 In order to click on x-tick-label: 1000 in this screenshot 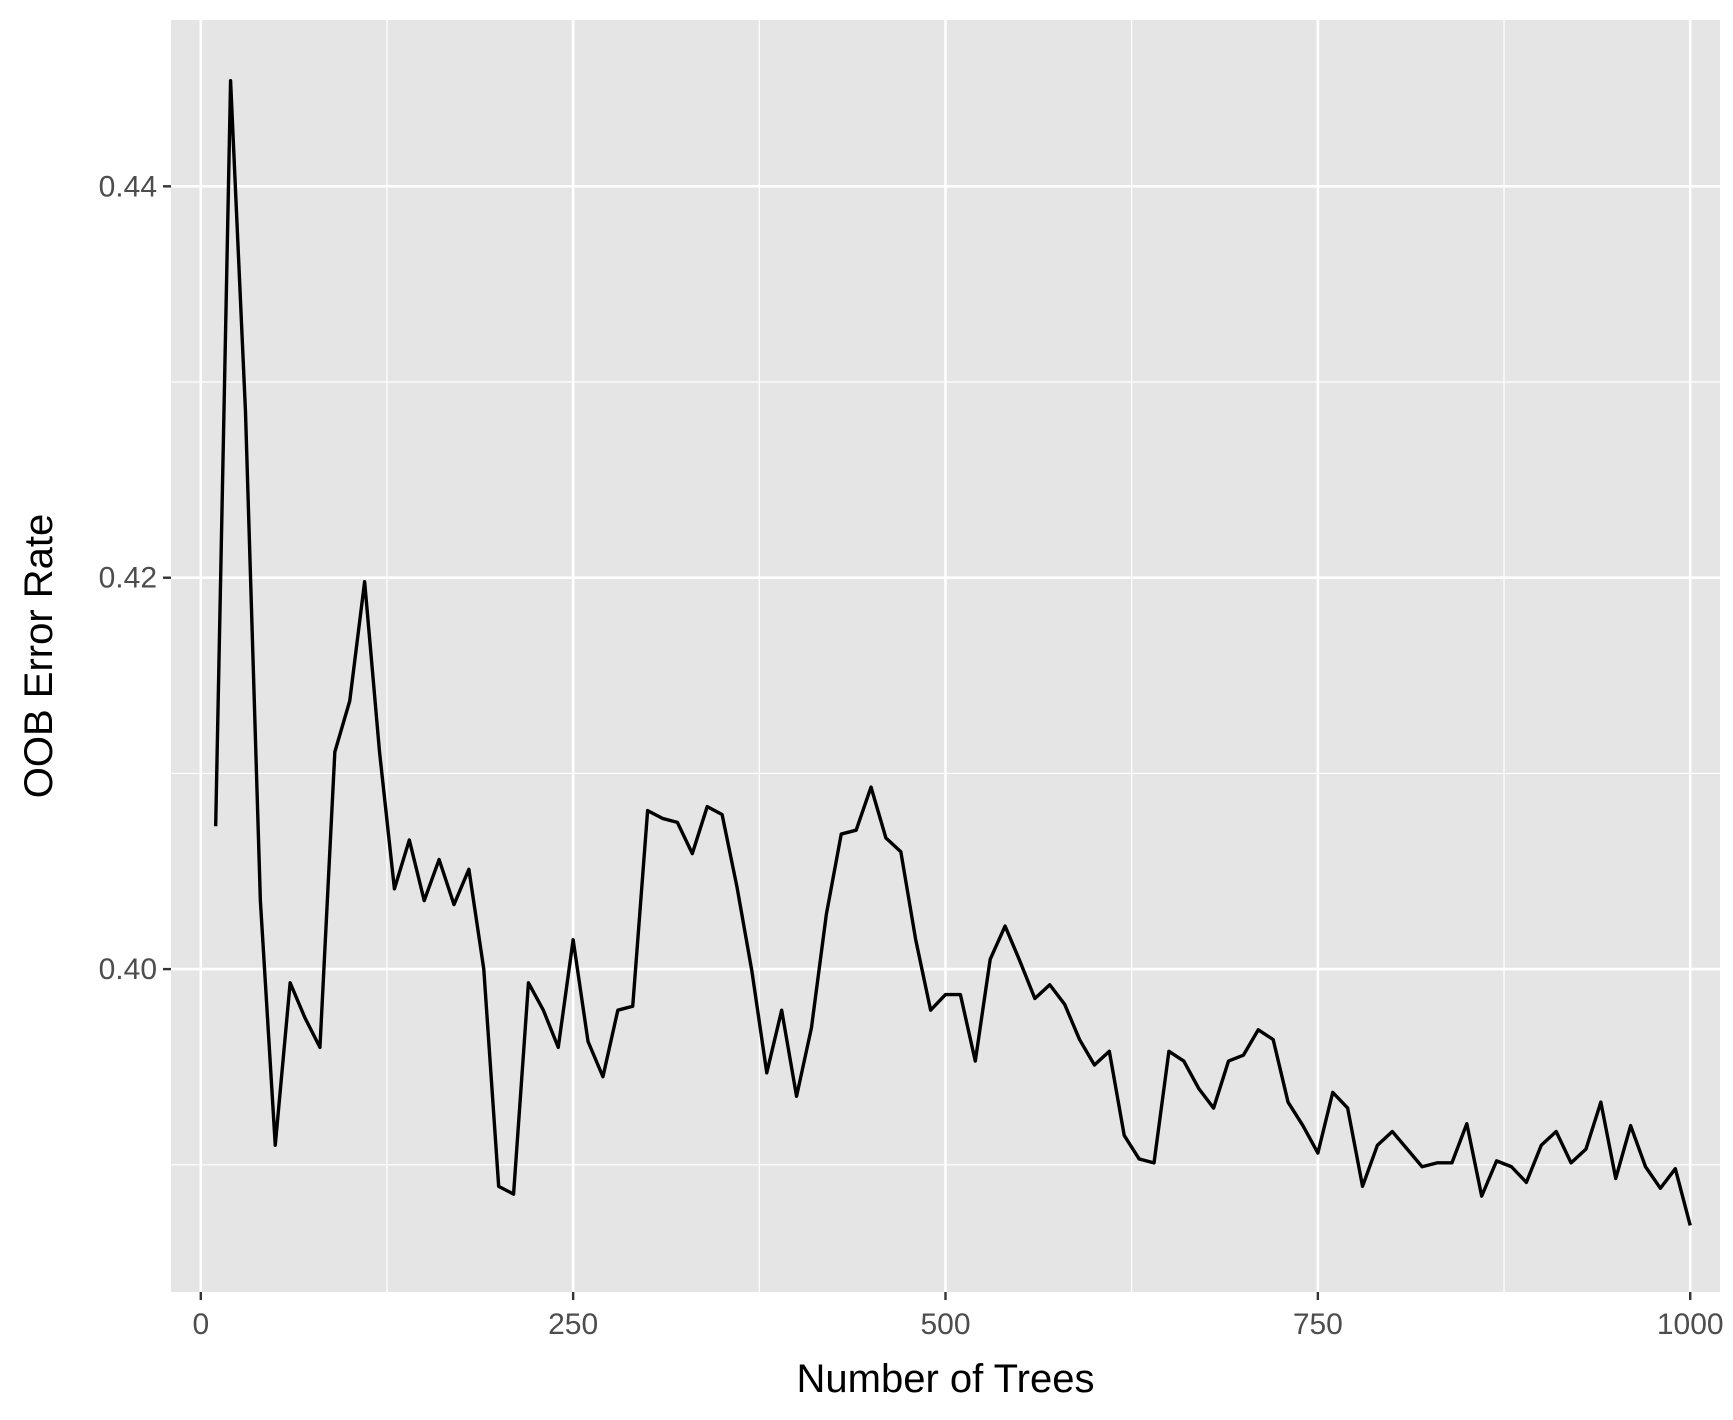, I will do `click(1690, 1324)`.